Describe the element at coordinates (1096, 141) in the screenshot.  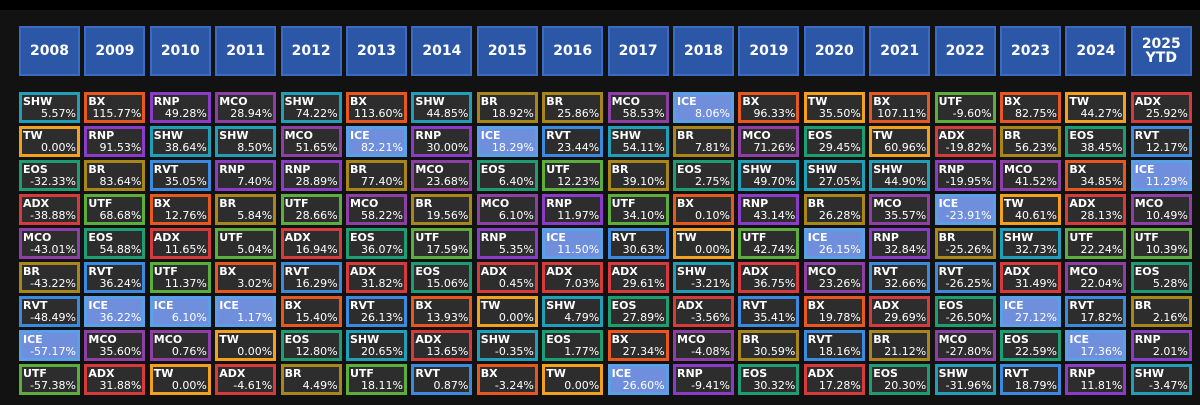
I see `cell-16-1: EOS 38.45%` at that location.